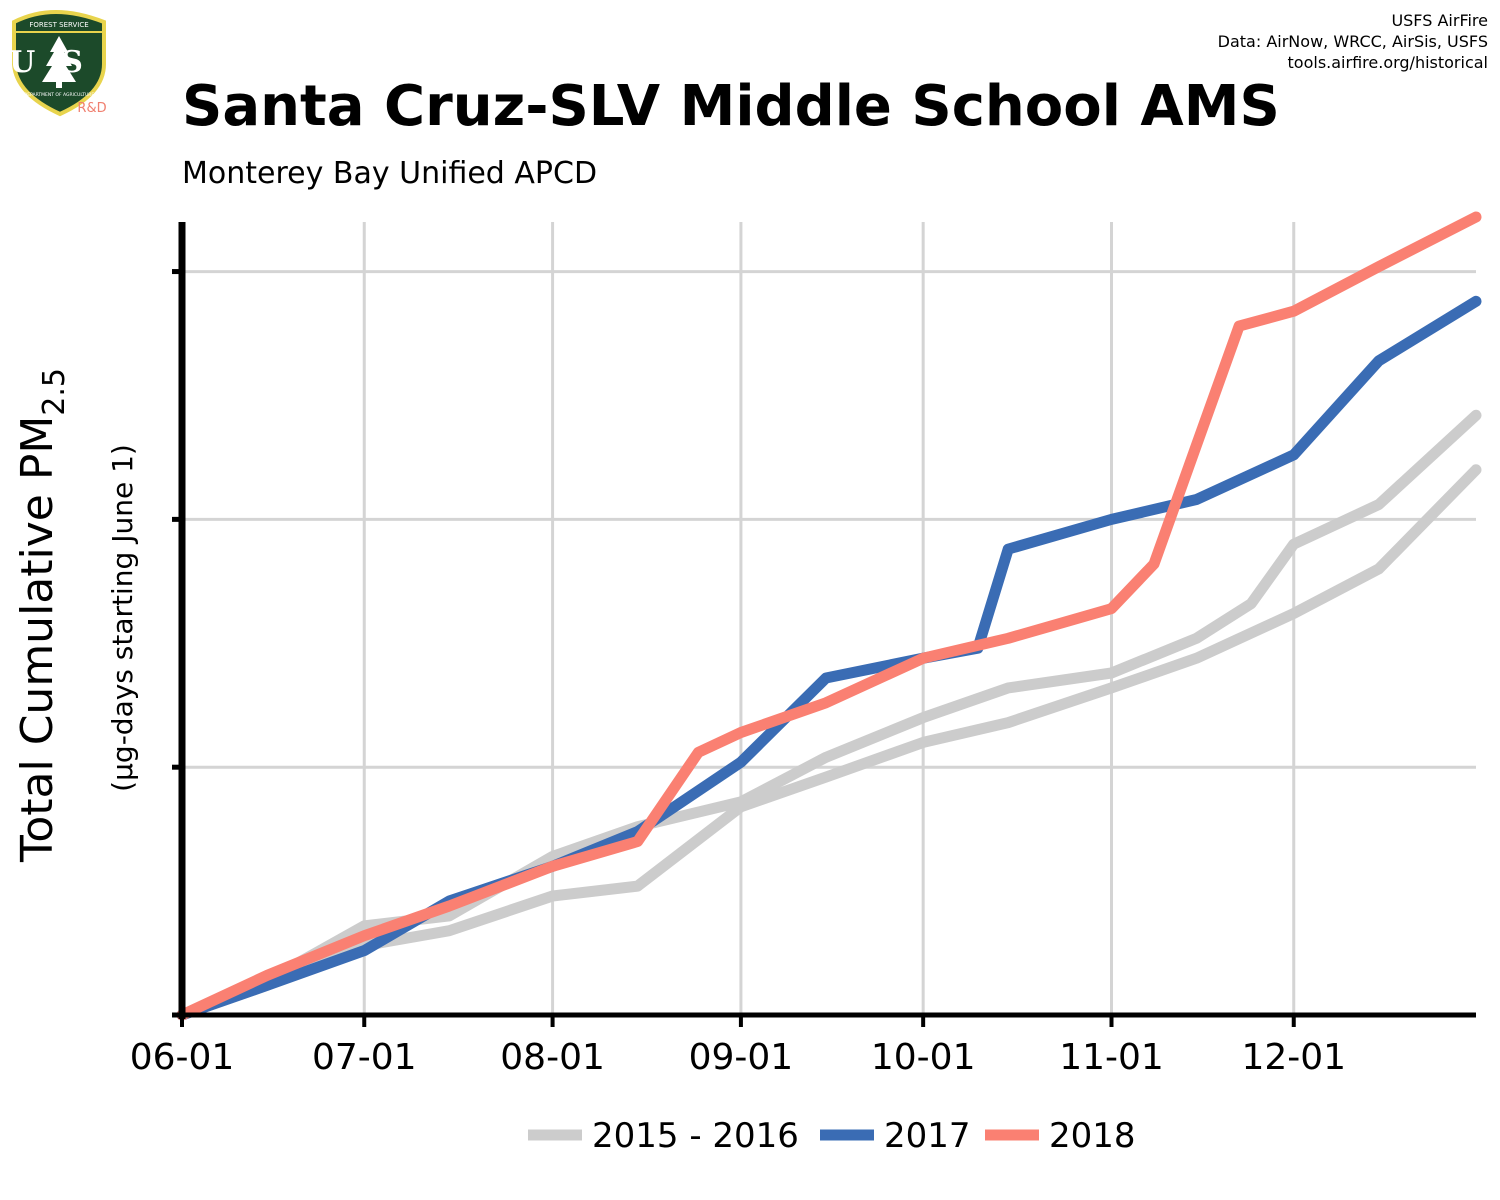  Describe the element at coordinates (182, 1057) in the screenshot. I see `x-tick-label: 06-01` at that location.